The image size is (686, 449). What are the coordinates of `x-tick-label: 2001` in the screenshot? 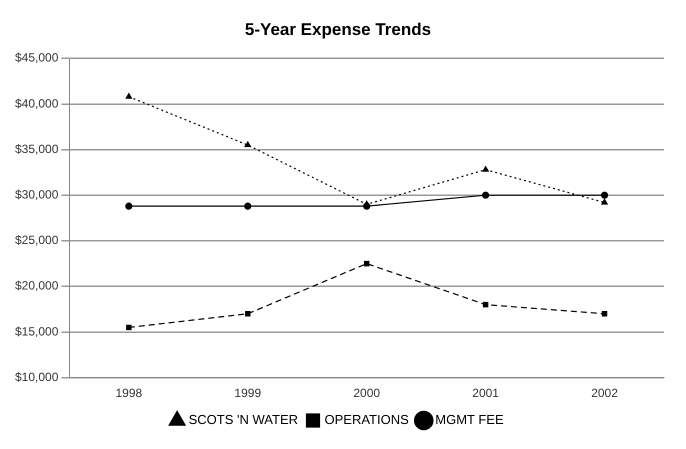 It's located at (486, 393).